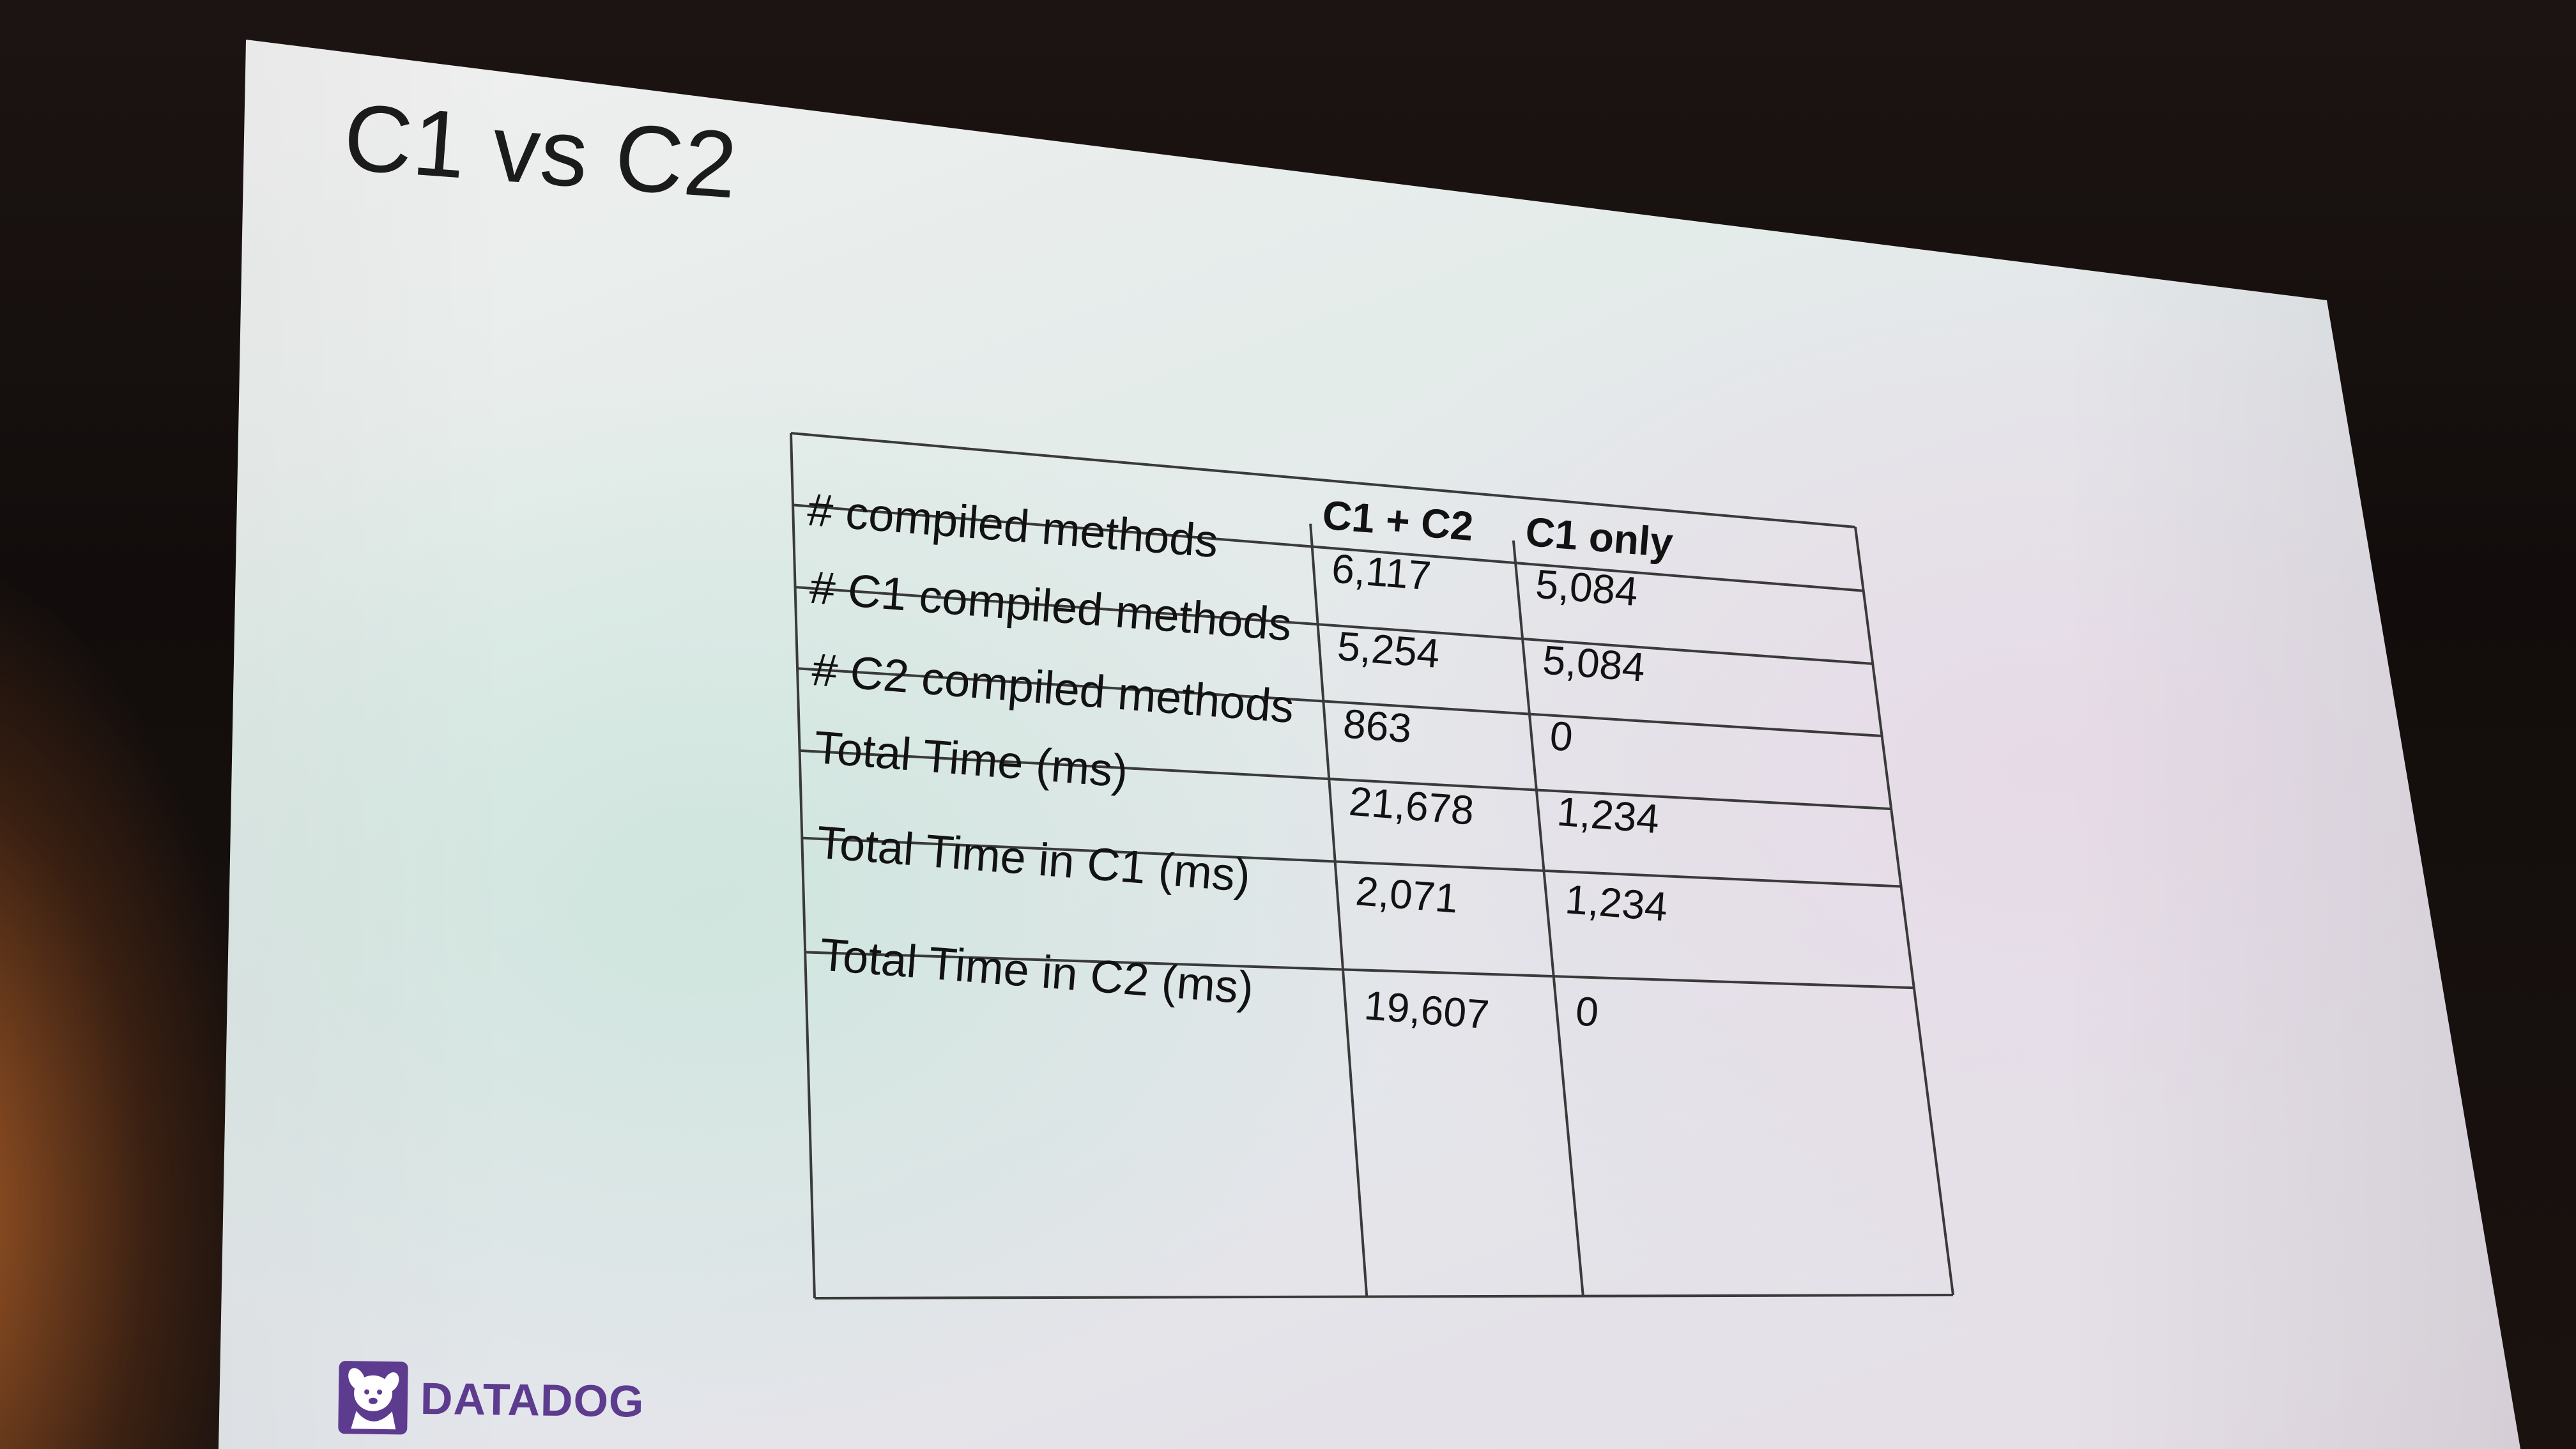 The width and height of the screenshot is (2576, 1449). What do you see at coordinates (1036, 971) in the screenshot?
I see `row-label: Total Time in C2 (ms)` at bounding box center [1036, 971].